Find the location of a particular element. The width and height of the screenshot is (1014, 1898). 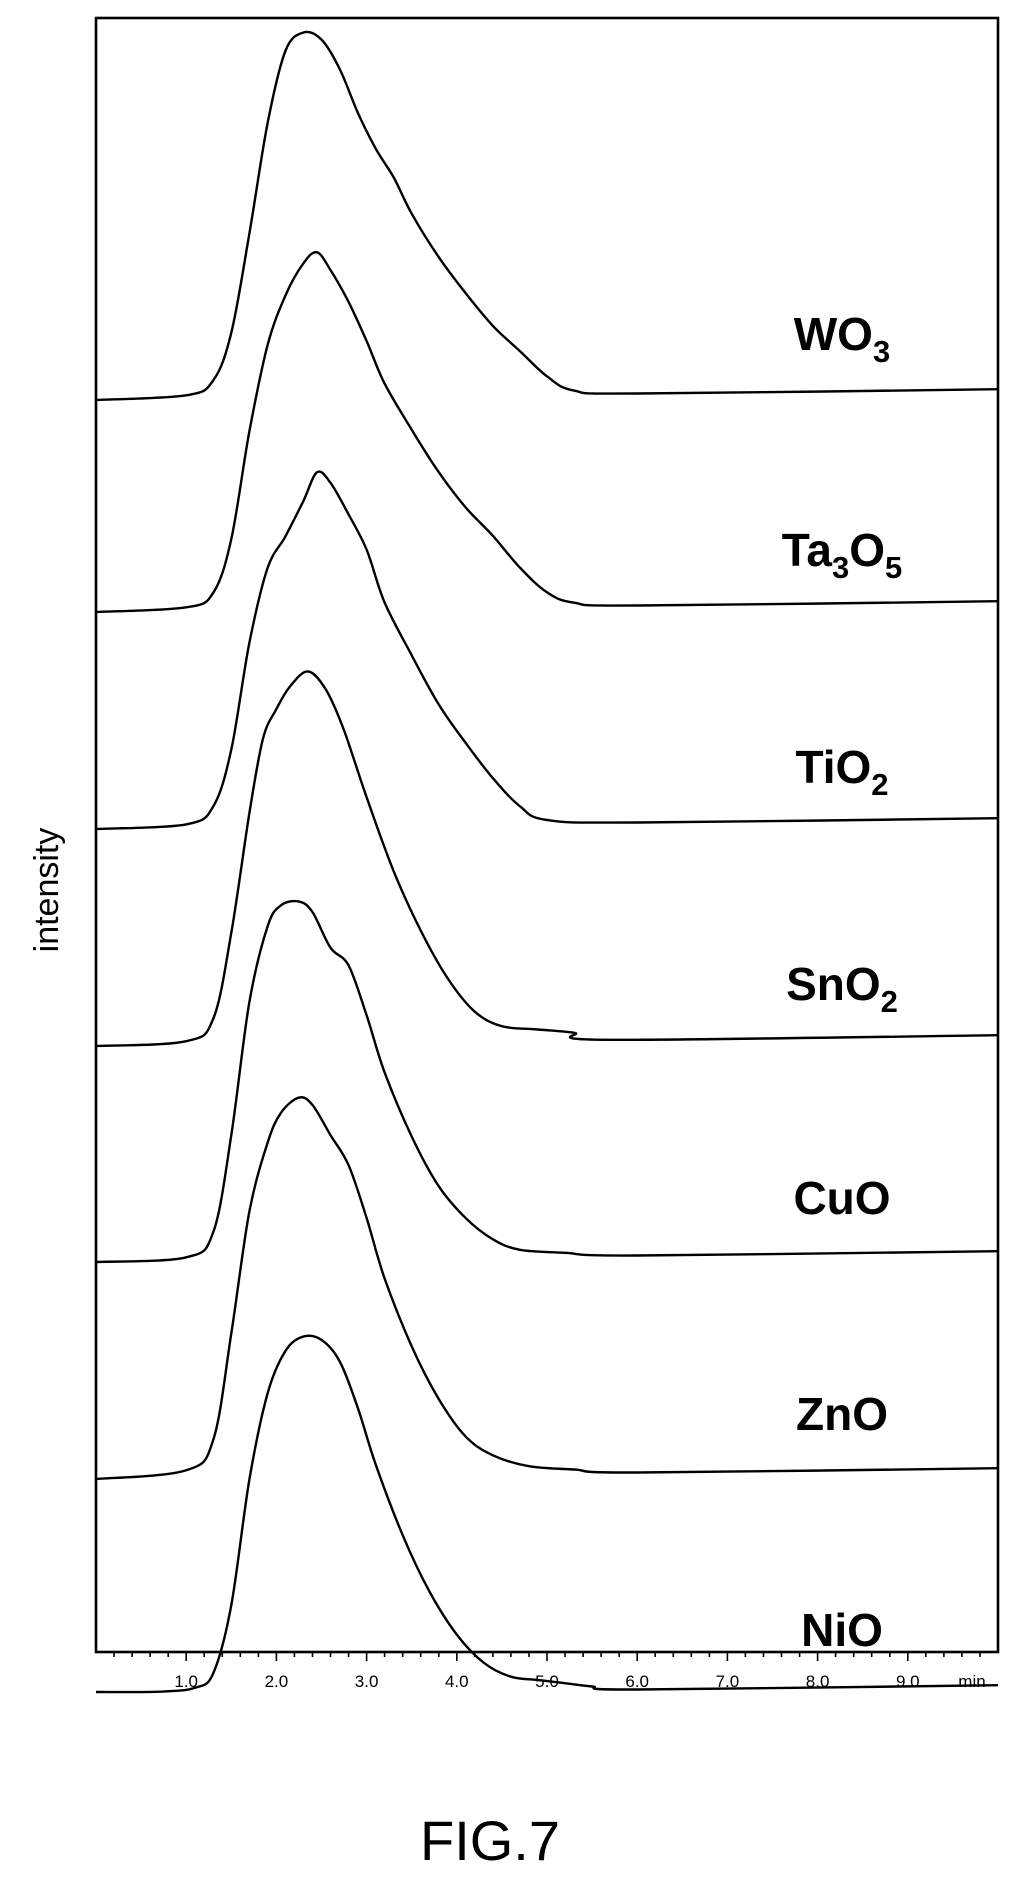

series-labels: WO3 Ta3O5 TiO2 SnO2 CuO ZnO NiO is located at coordinates (842, 982).